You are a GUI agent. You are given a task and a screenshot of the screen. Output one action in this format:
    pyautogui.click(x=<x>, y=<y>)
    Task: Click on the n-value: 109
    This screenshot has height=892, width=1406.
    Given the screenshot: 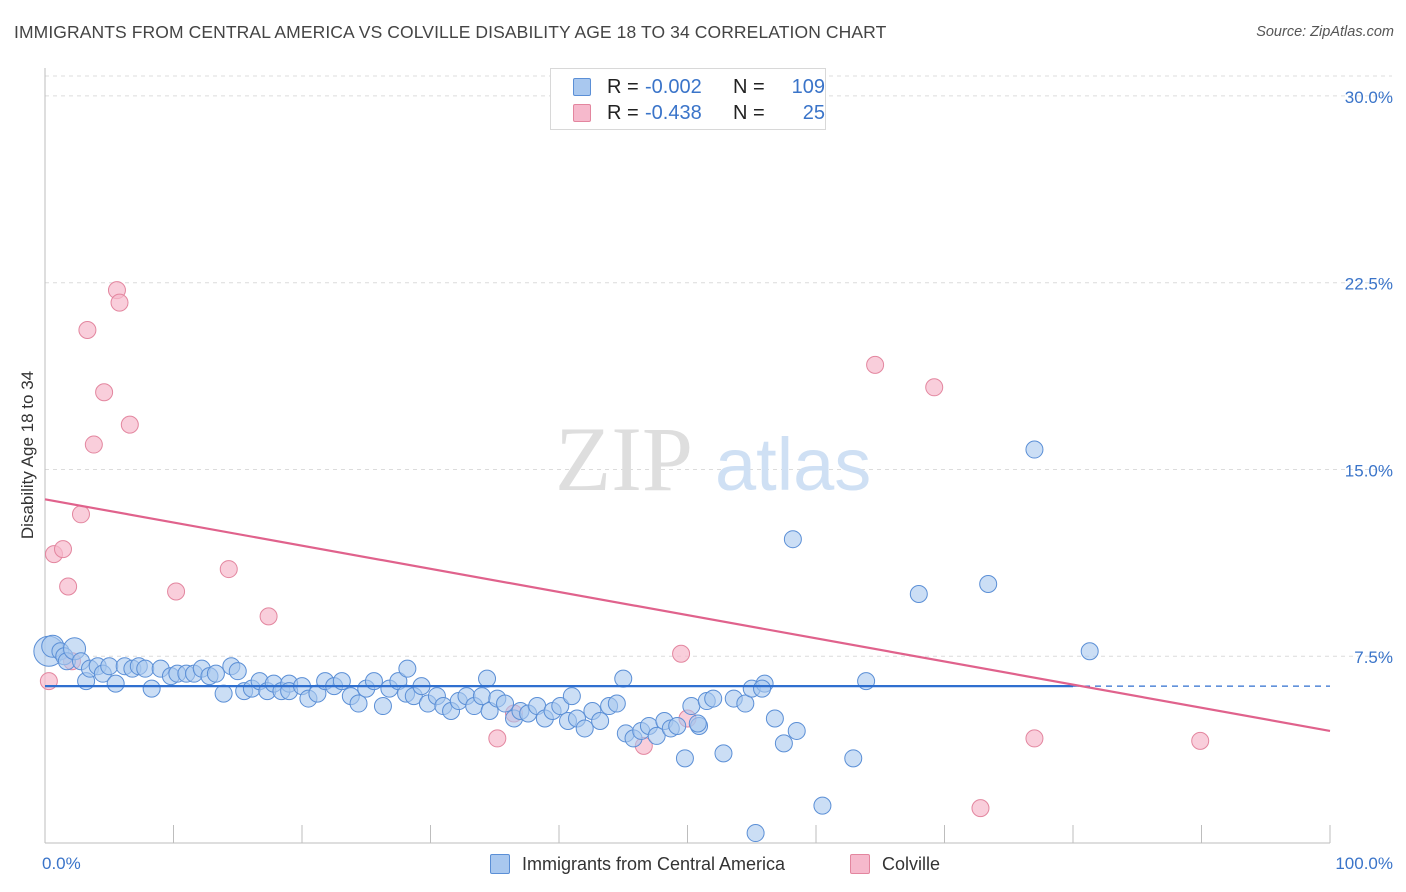 What is the action you would take?
    pyautogui.click(x=808, y=86)
    